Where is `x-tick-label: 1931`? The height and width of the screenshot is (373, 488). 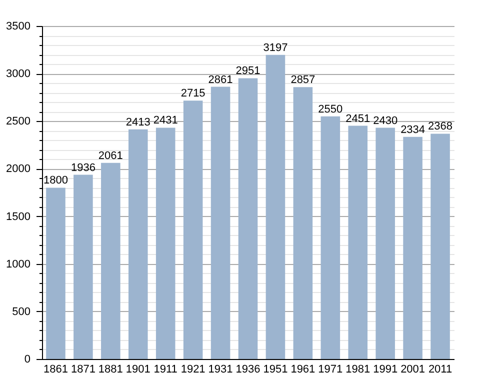
x-tick-label: 1931 is located at coordinates (220, 368).